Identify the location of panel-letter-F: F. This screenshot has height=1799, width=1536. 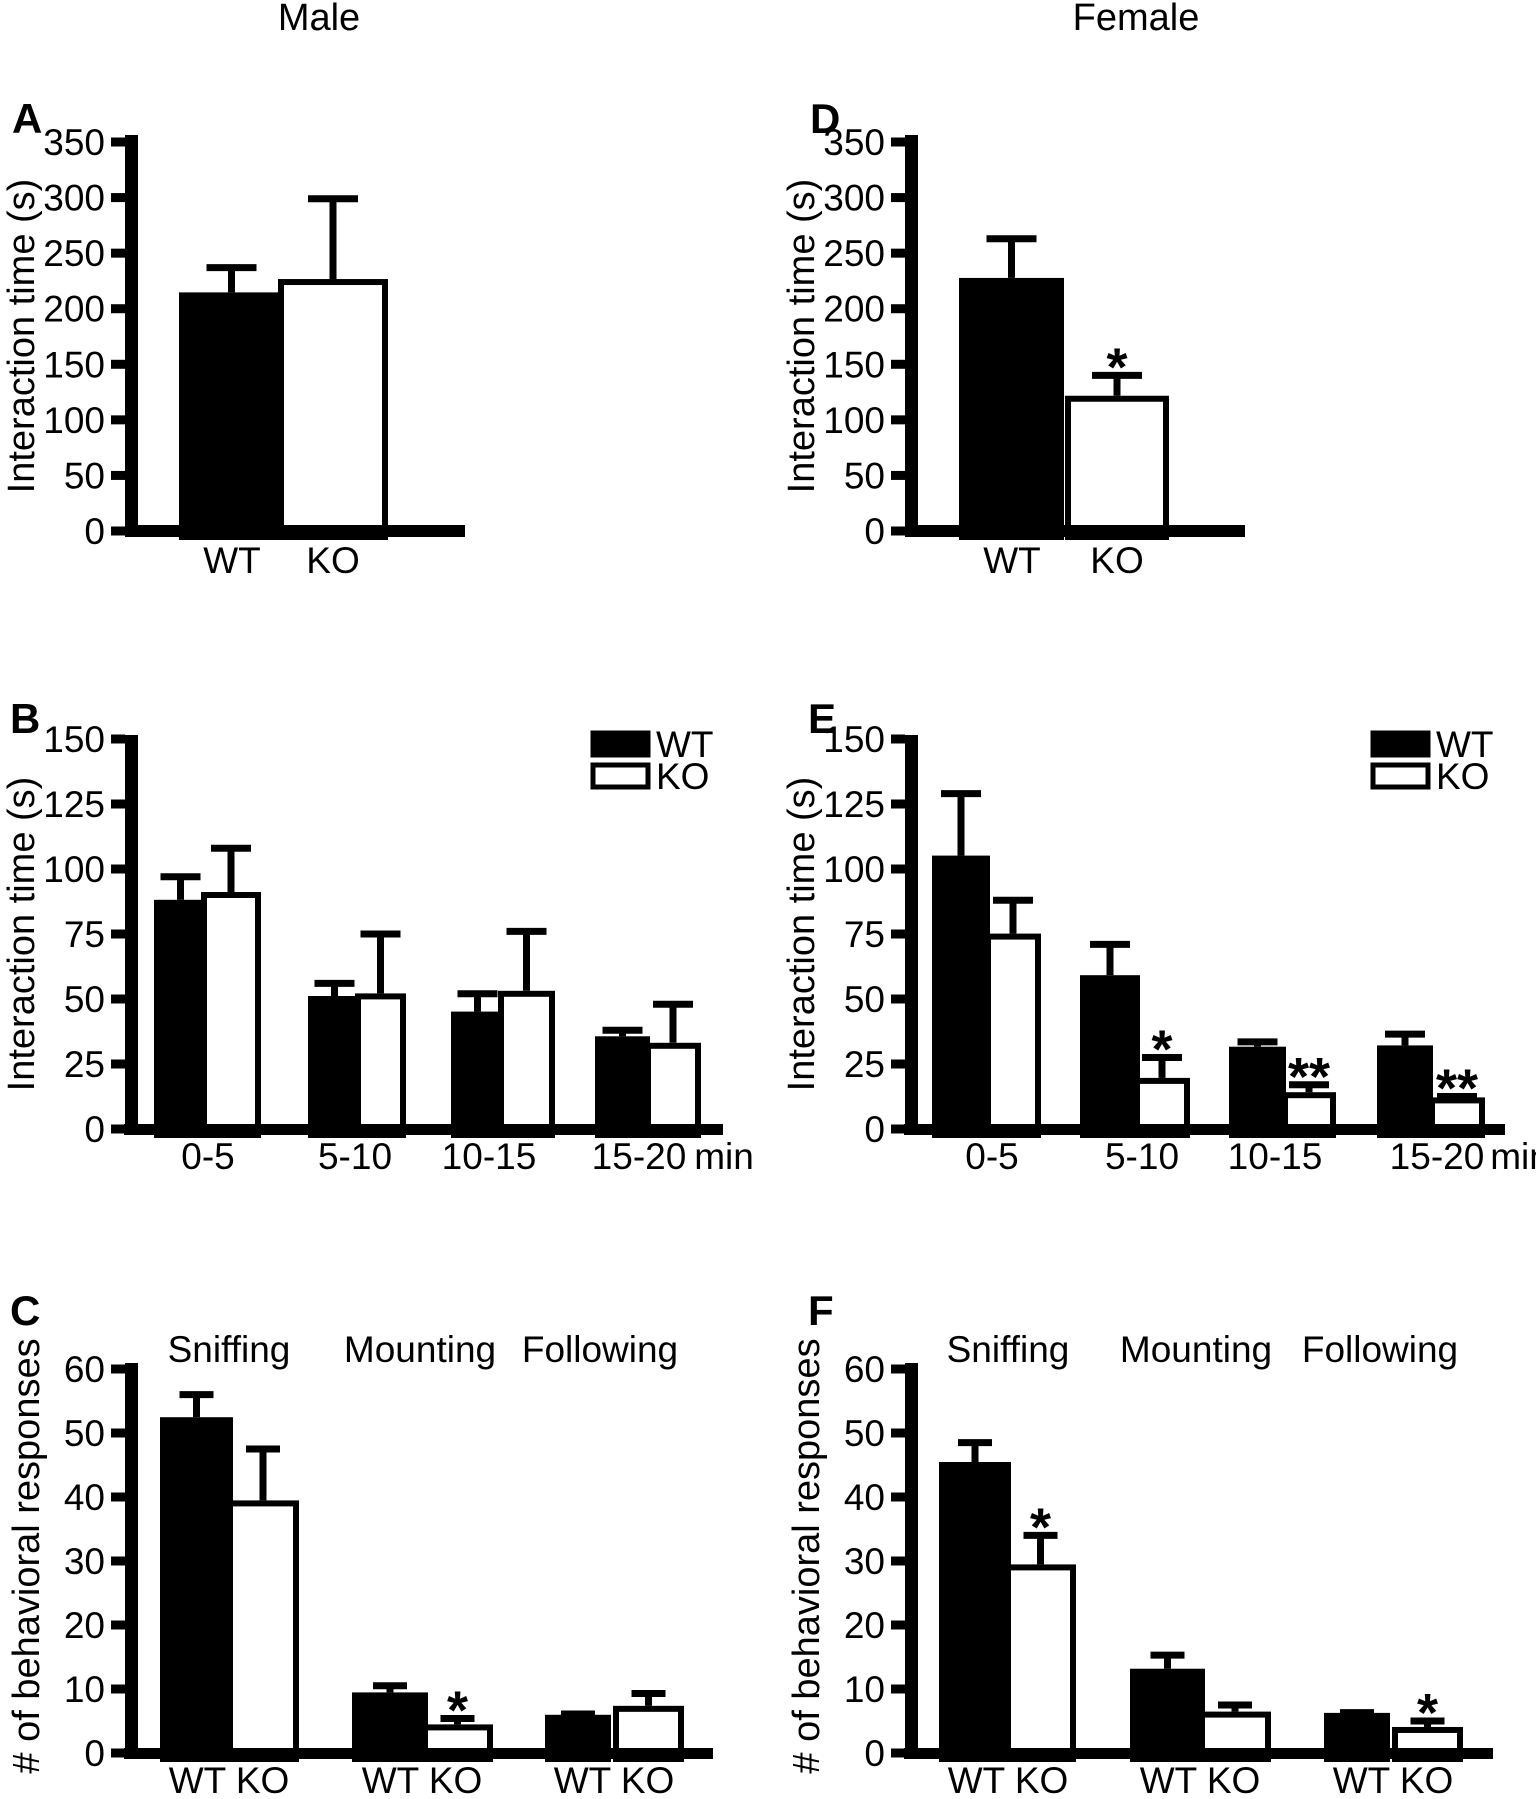
(821, 1310).